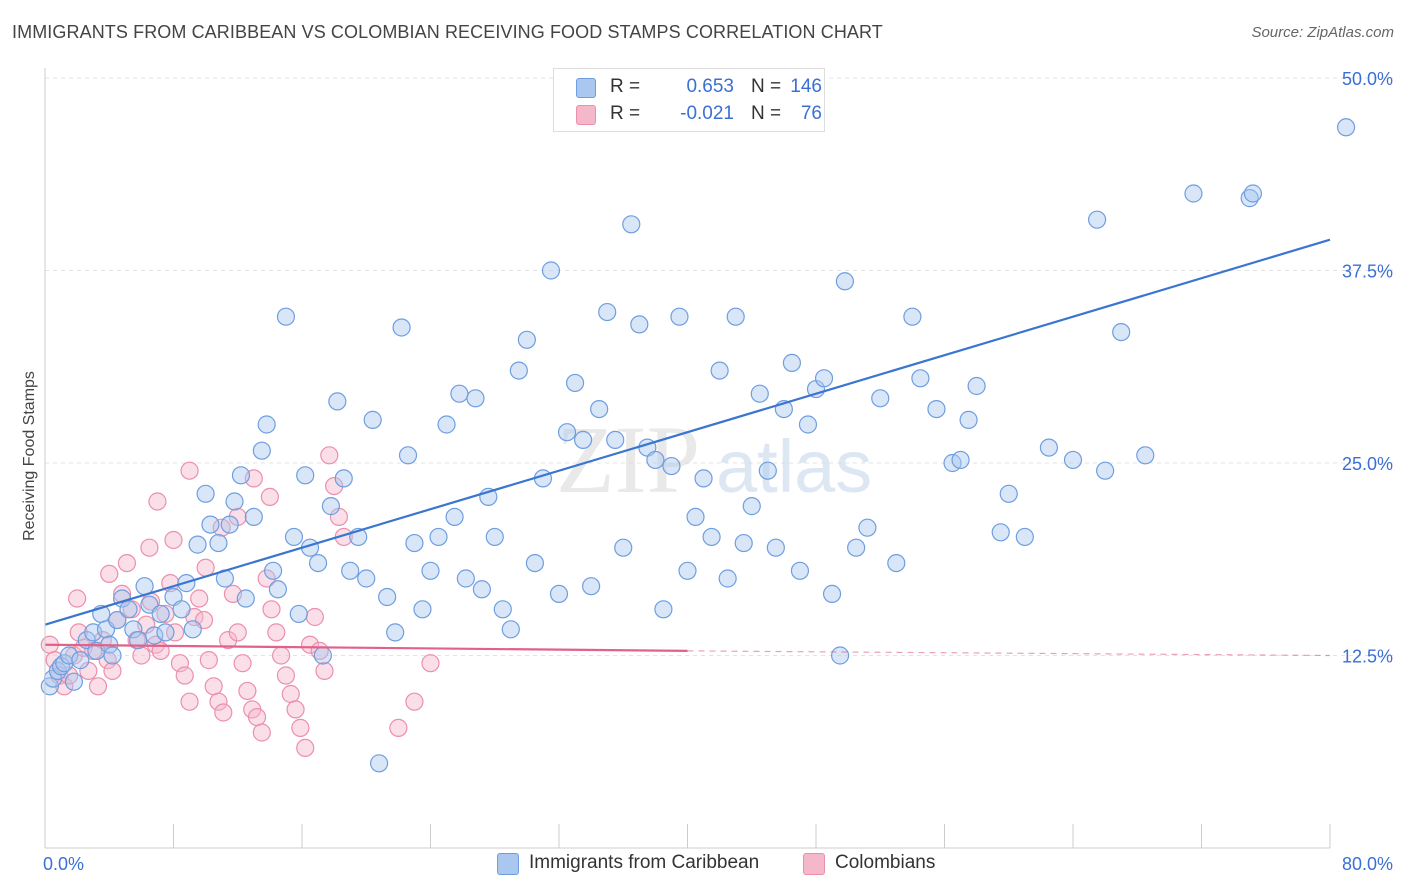 The width and height of the screenshot is (1406, 892). What do you see at coordinates (1009, 653) in the screenshot?
I see `colombians-trend-line-dashed` at bounding box center [1009, 653].